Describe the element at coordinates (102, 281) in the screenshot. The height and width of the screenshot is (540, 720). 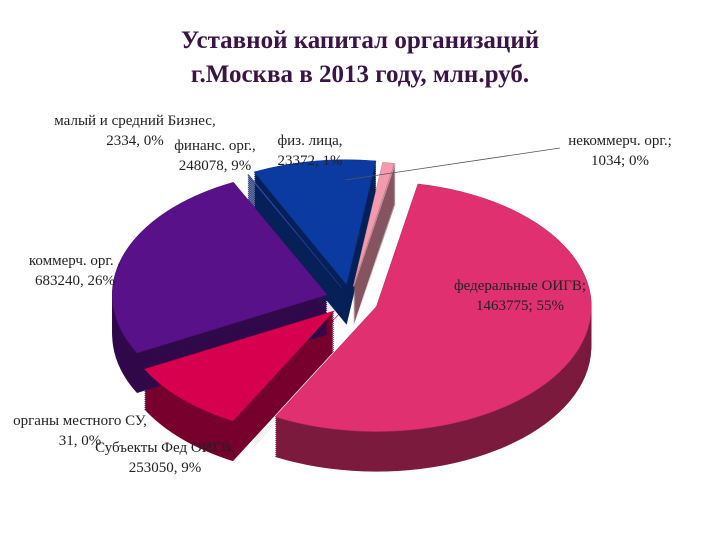
I see `label-percent: 26%` at that location.